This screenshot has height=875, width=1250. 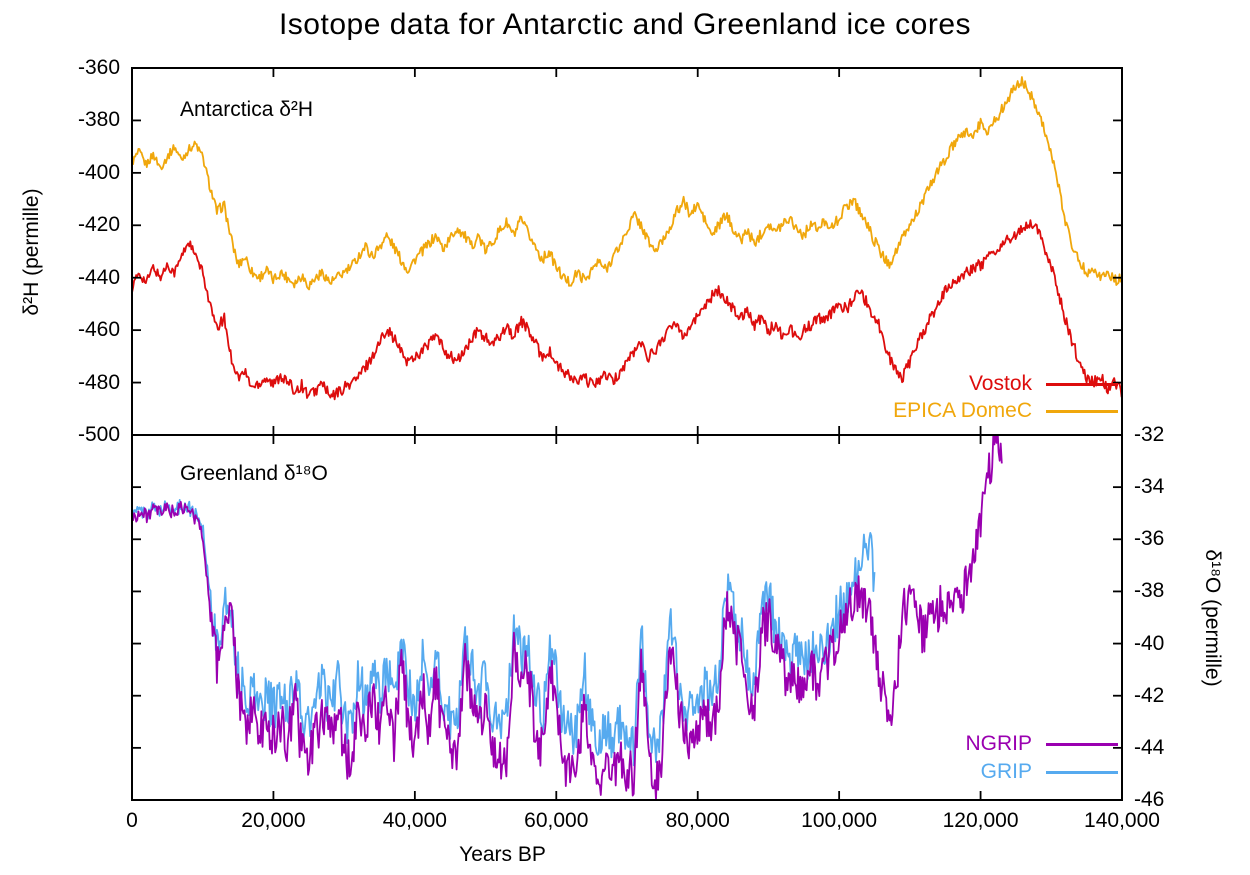 What do you see at coordinates (254, 473) in the screenshot?
I see `bottom-panel-annotation: Greenland δ¹⁸O` at bounding box center [254, 473].